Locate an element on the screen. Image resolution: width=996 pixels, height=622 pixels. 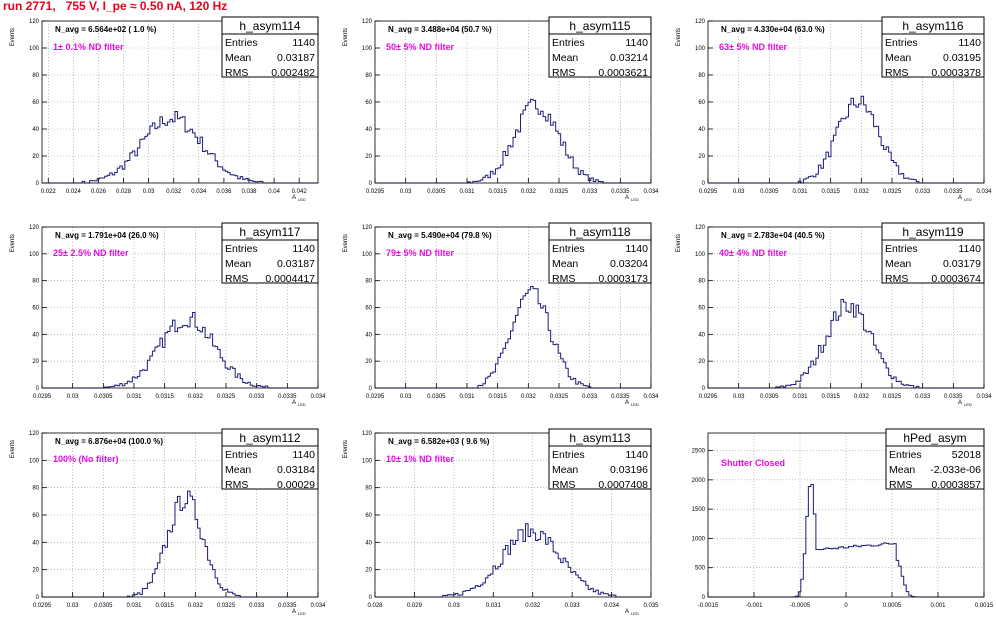
filter-annotation: 79± 5% ND filter is located at coordinates (420, 253).